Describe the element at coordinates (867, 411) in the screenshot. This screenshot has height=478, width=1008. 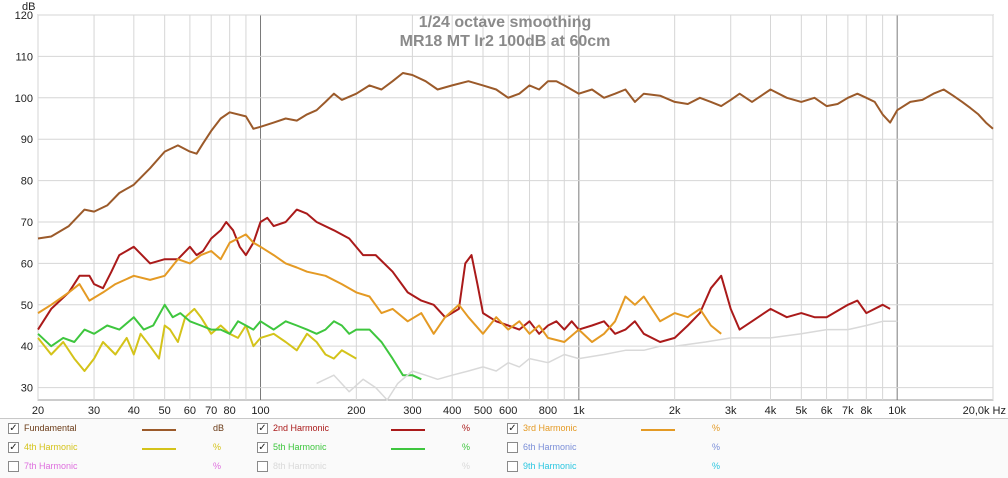
I see `x-tick-label: 8k` at that location.